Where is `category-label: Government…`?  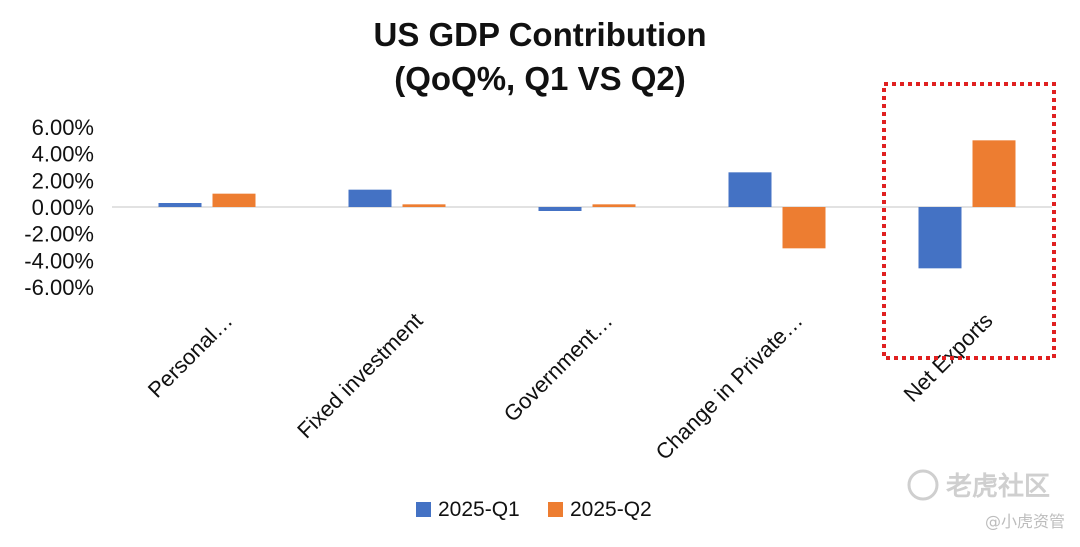
category-label: Government… is located at coordinates (558, 367).